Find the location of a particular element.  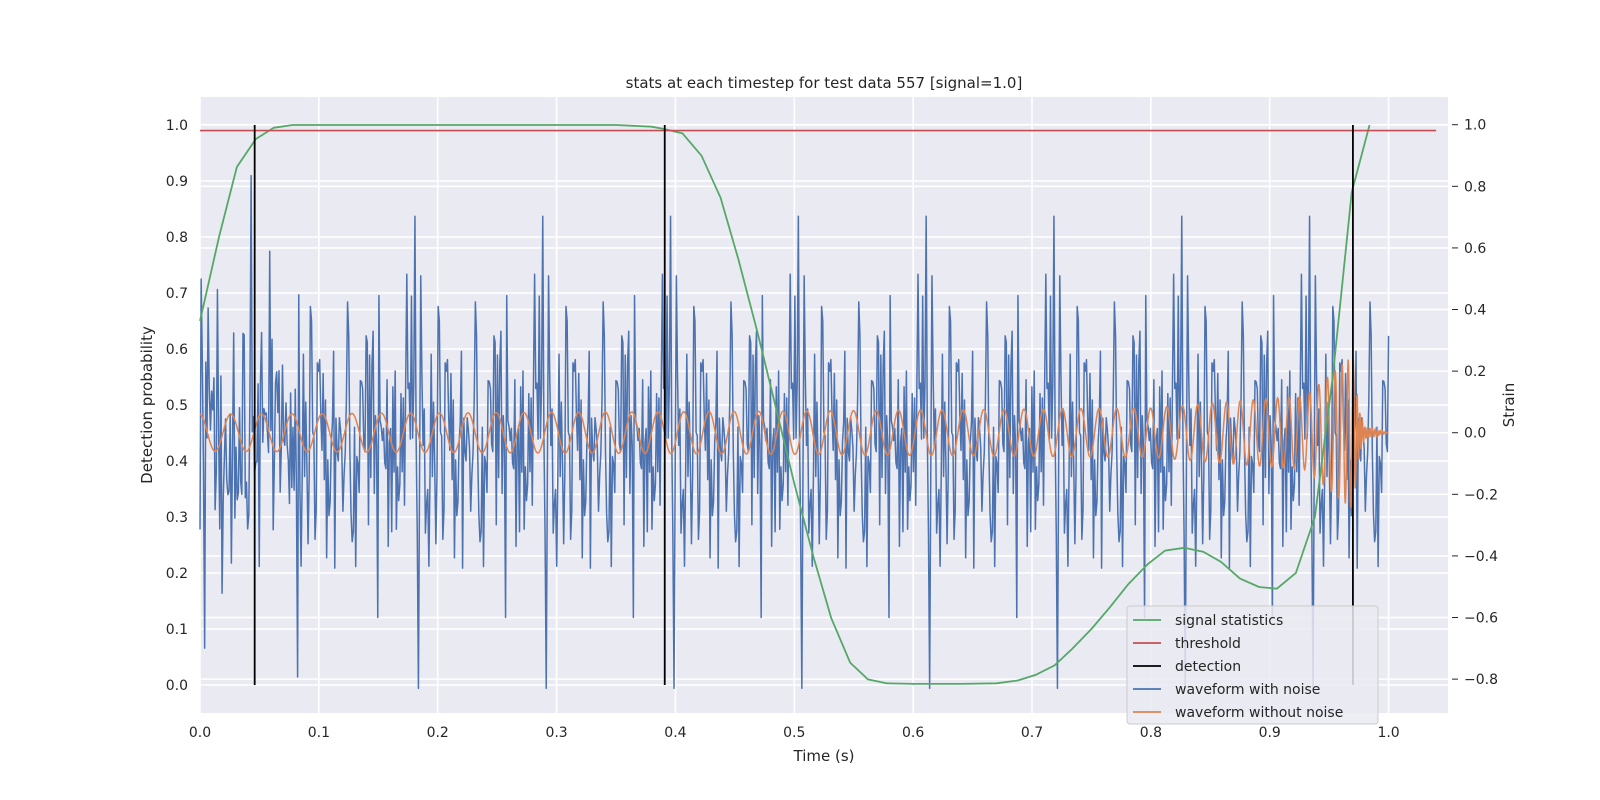

x-tick-label: 0.2 is located at coordinates (438, 733).